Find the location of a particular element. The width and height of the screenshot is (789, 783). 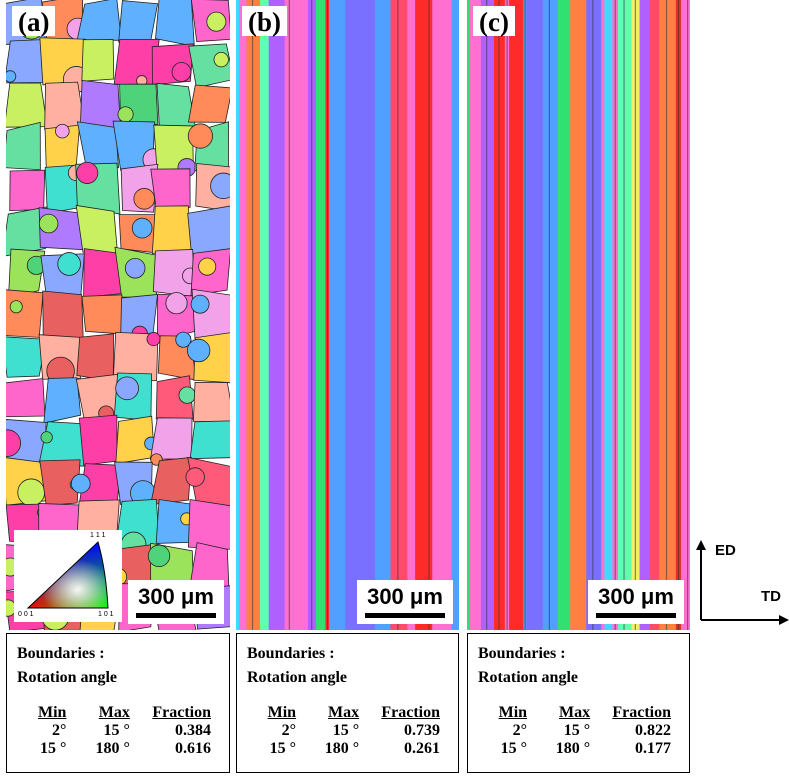

scale-bar-a-label: 300 μm is located at coordinates (176, 596).